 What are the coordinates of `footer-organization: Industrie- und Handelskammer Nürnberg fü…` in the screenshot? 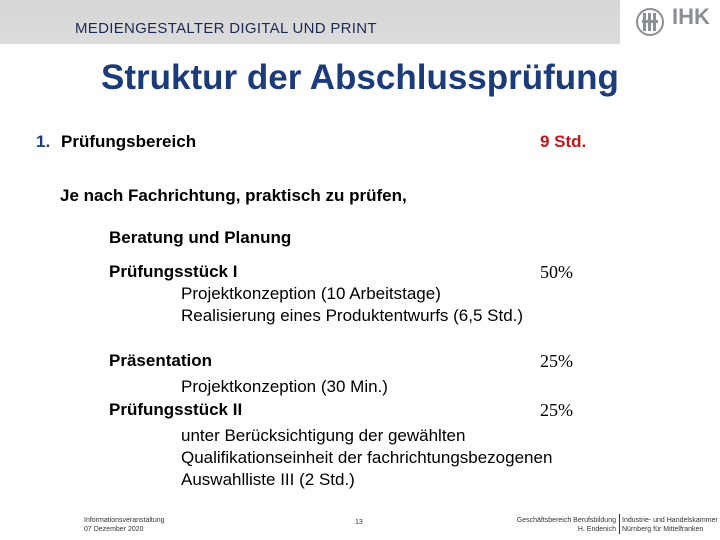 It's located at (670, 525).